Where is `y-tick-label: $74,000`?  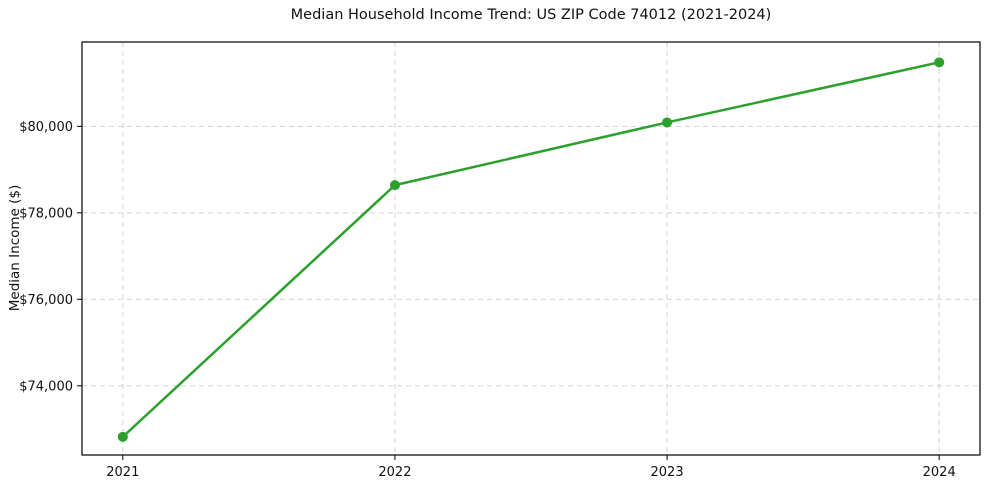 y-tick-label: $74,000 is located at coordinates (46, 386).